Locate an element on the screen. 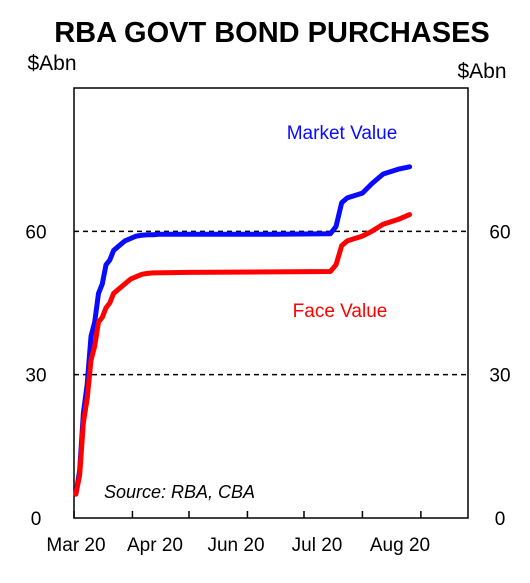 The height and width of the screenshot is (583, 530). x-axis-labels: Mar 20 Apr 20 Jun 20 Jul 20 Aug 20 is located at coordinates (238, 545).